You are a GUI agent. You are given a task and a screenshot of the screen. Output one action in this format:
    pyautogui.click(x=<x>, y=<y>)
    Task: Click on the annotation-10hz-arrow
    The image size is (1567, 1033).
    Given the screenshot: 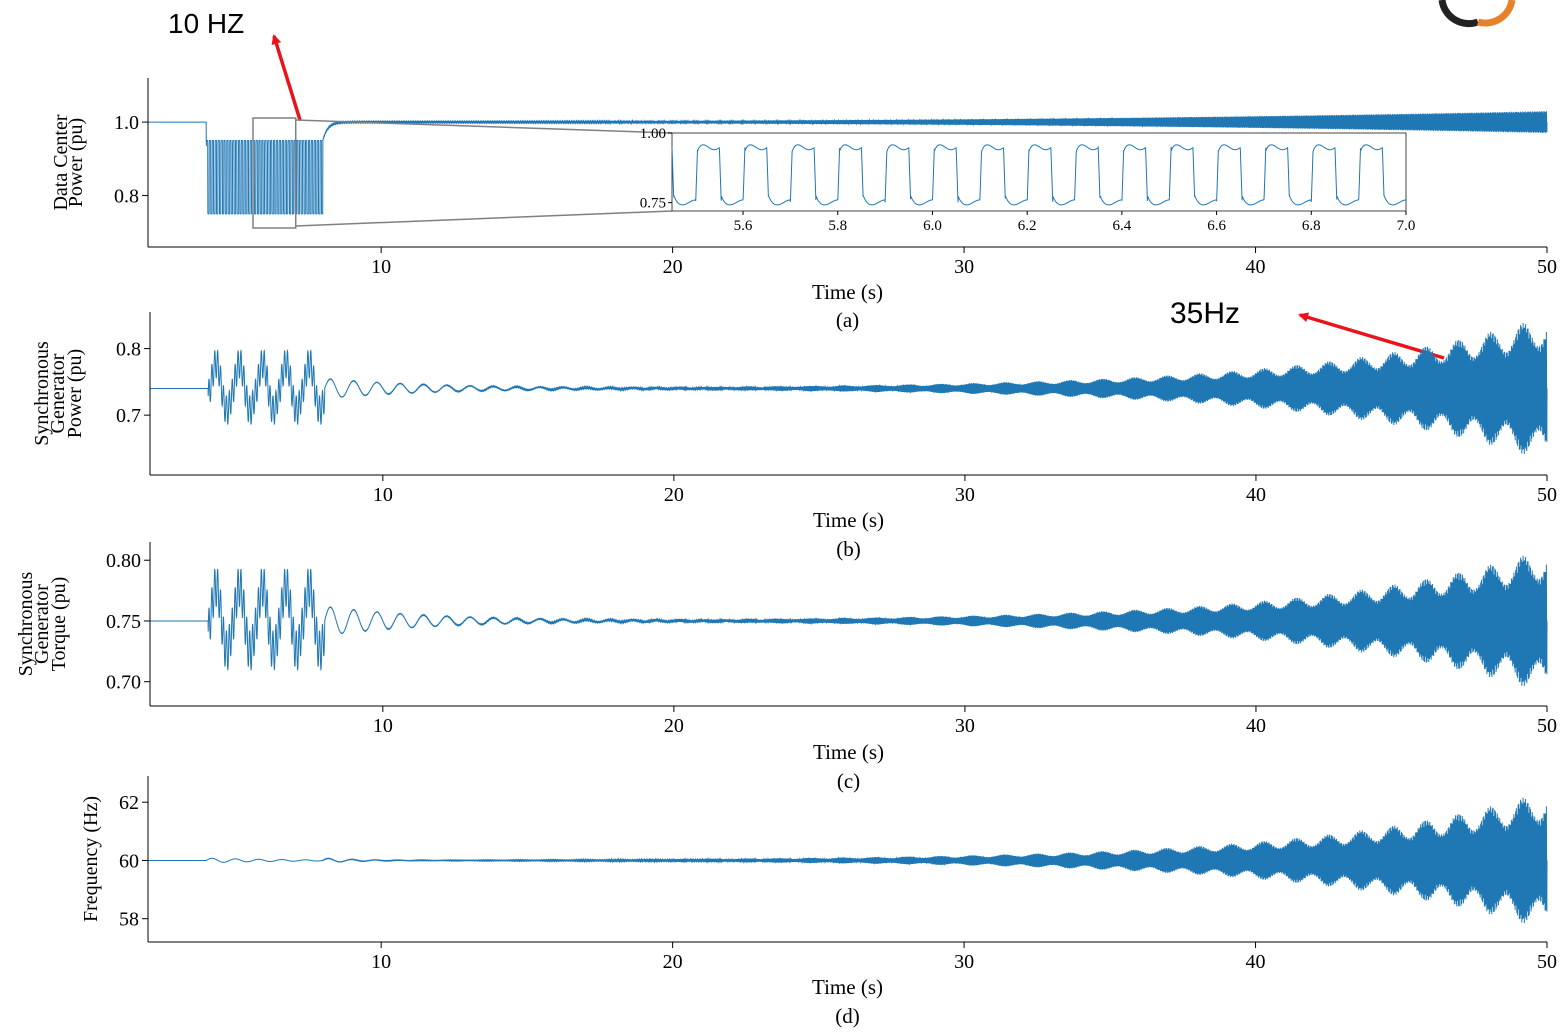 What is the action you would take?
    pyautogui.click(x=286, y=77)
    